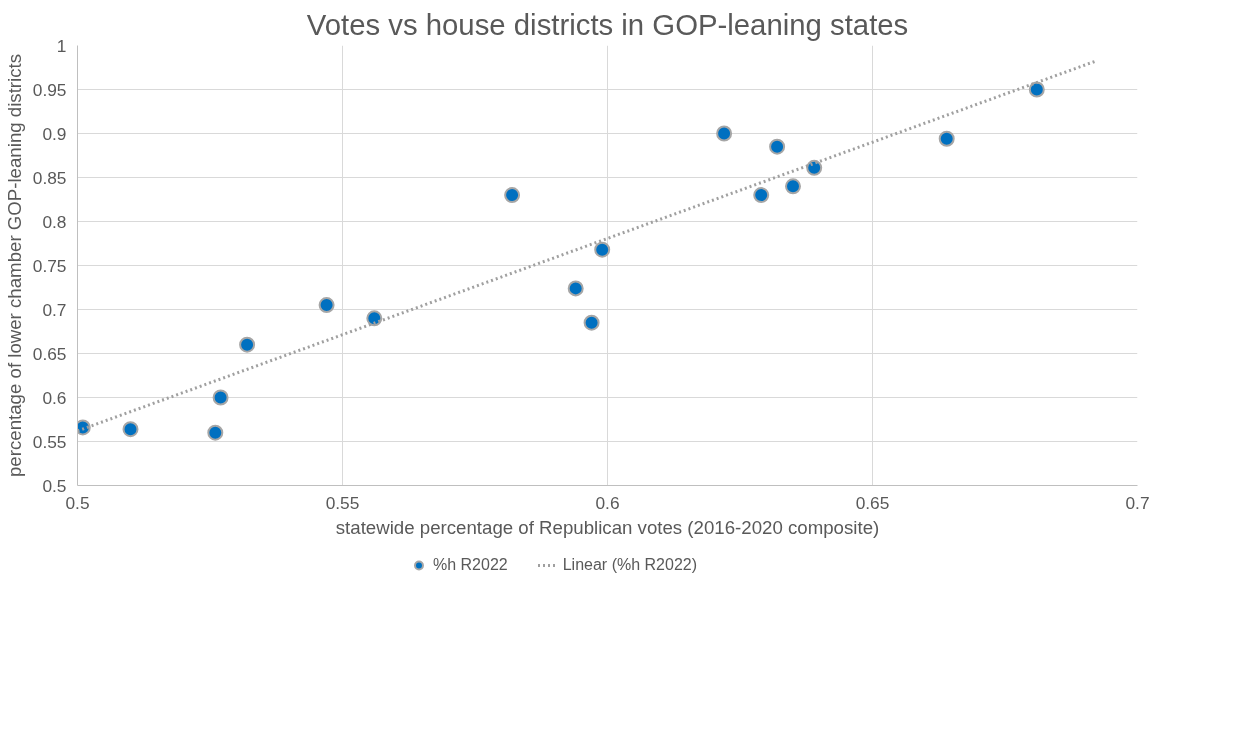 Image resolution: width=1253 pixels, height=750 pixels. I want to click on legend-label: %h R2022, so click(470, 565).